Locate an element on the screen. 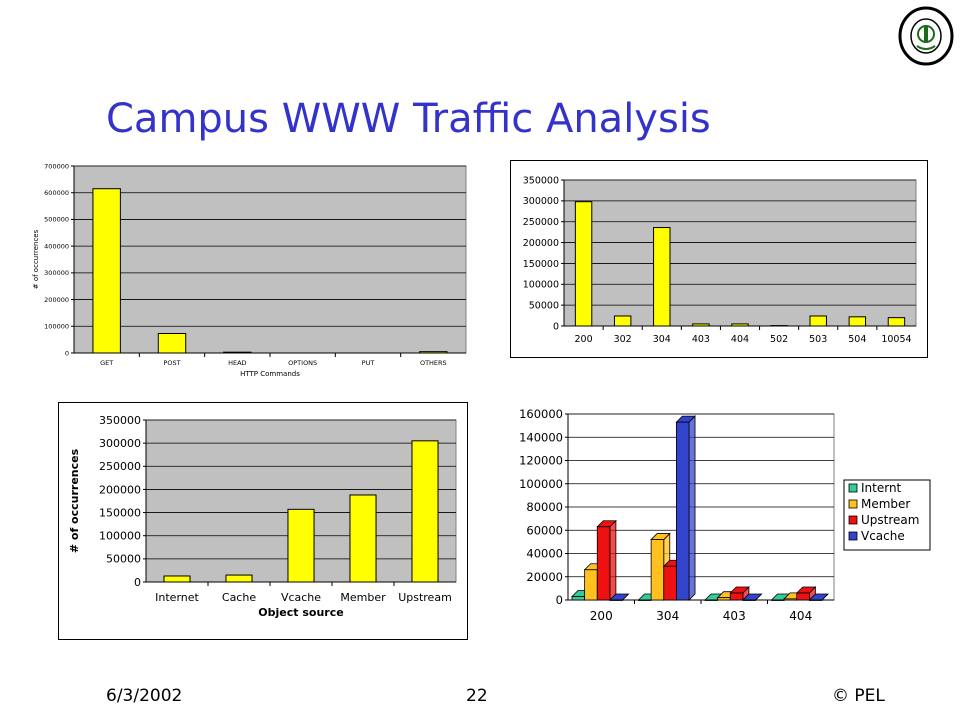  x-tick-label: Cache is located at coordinates (239, 597).